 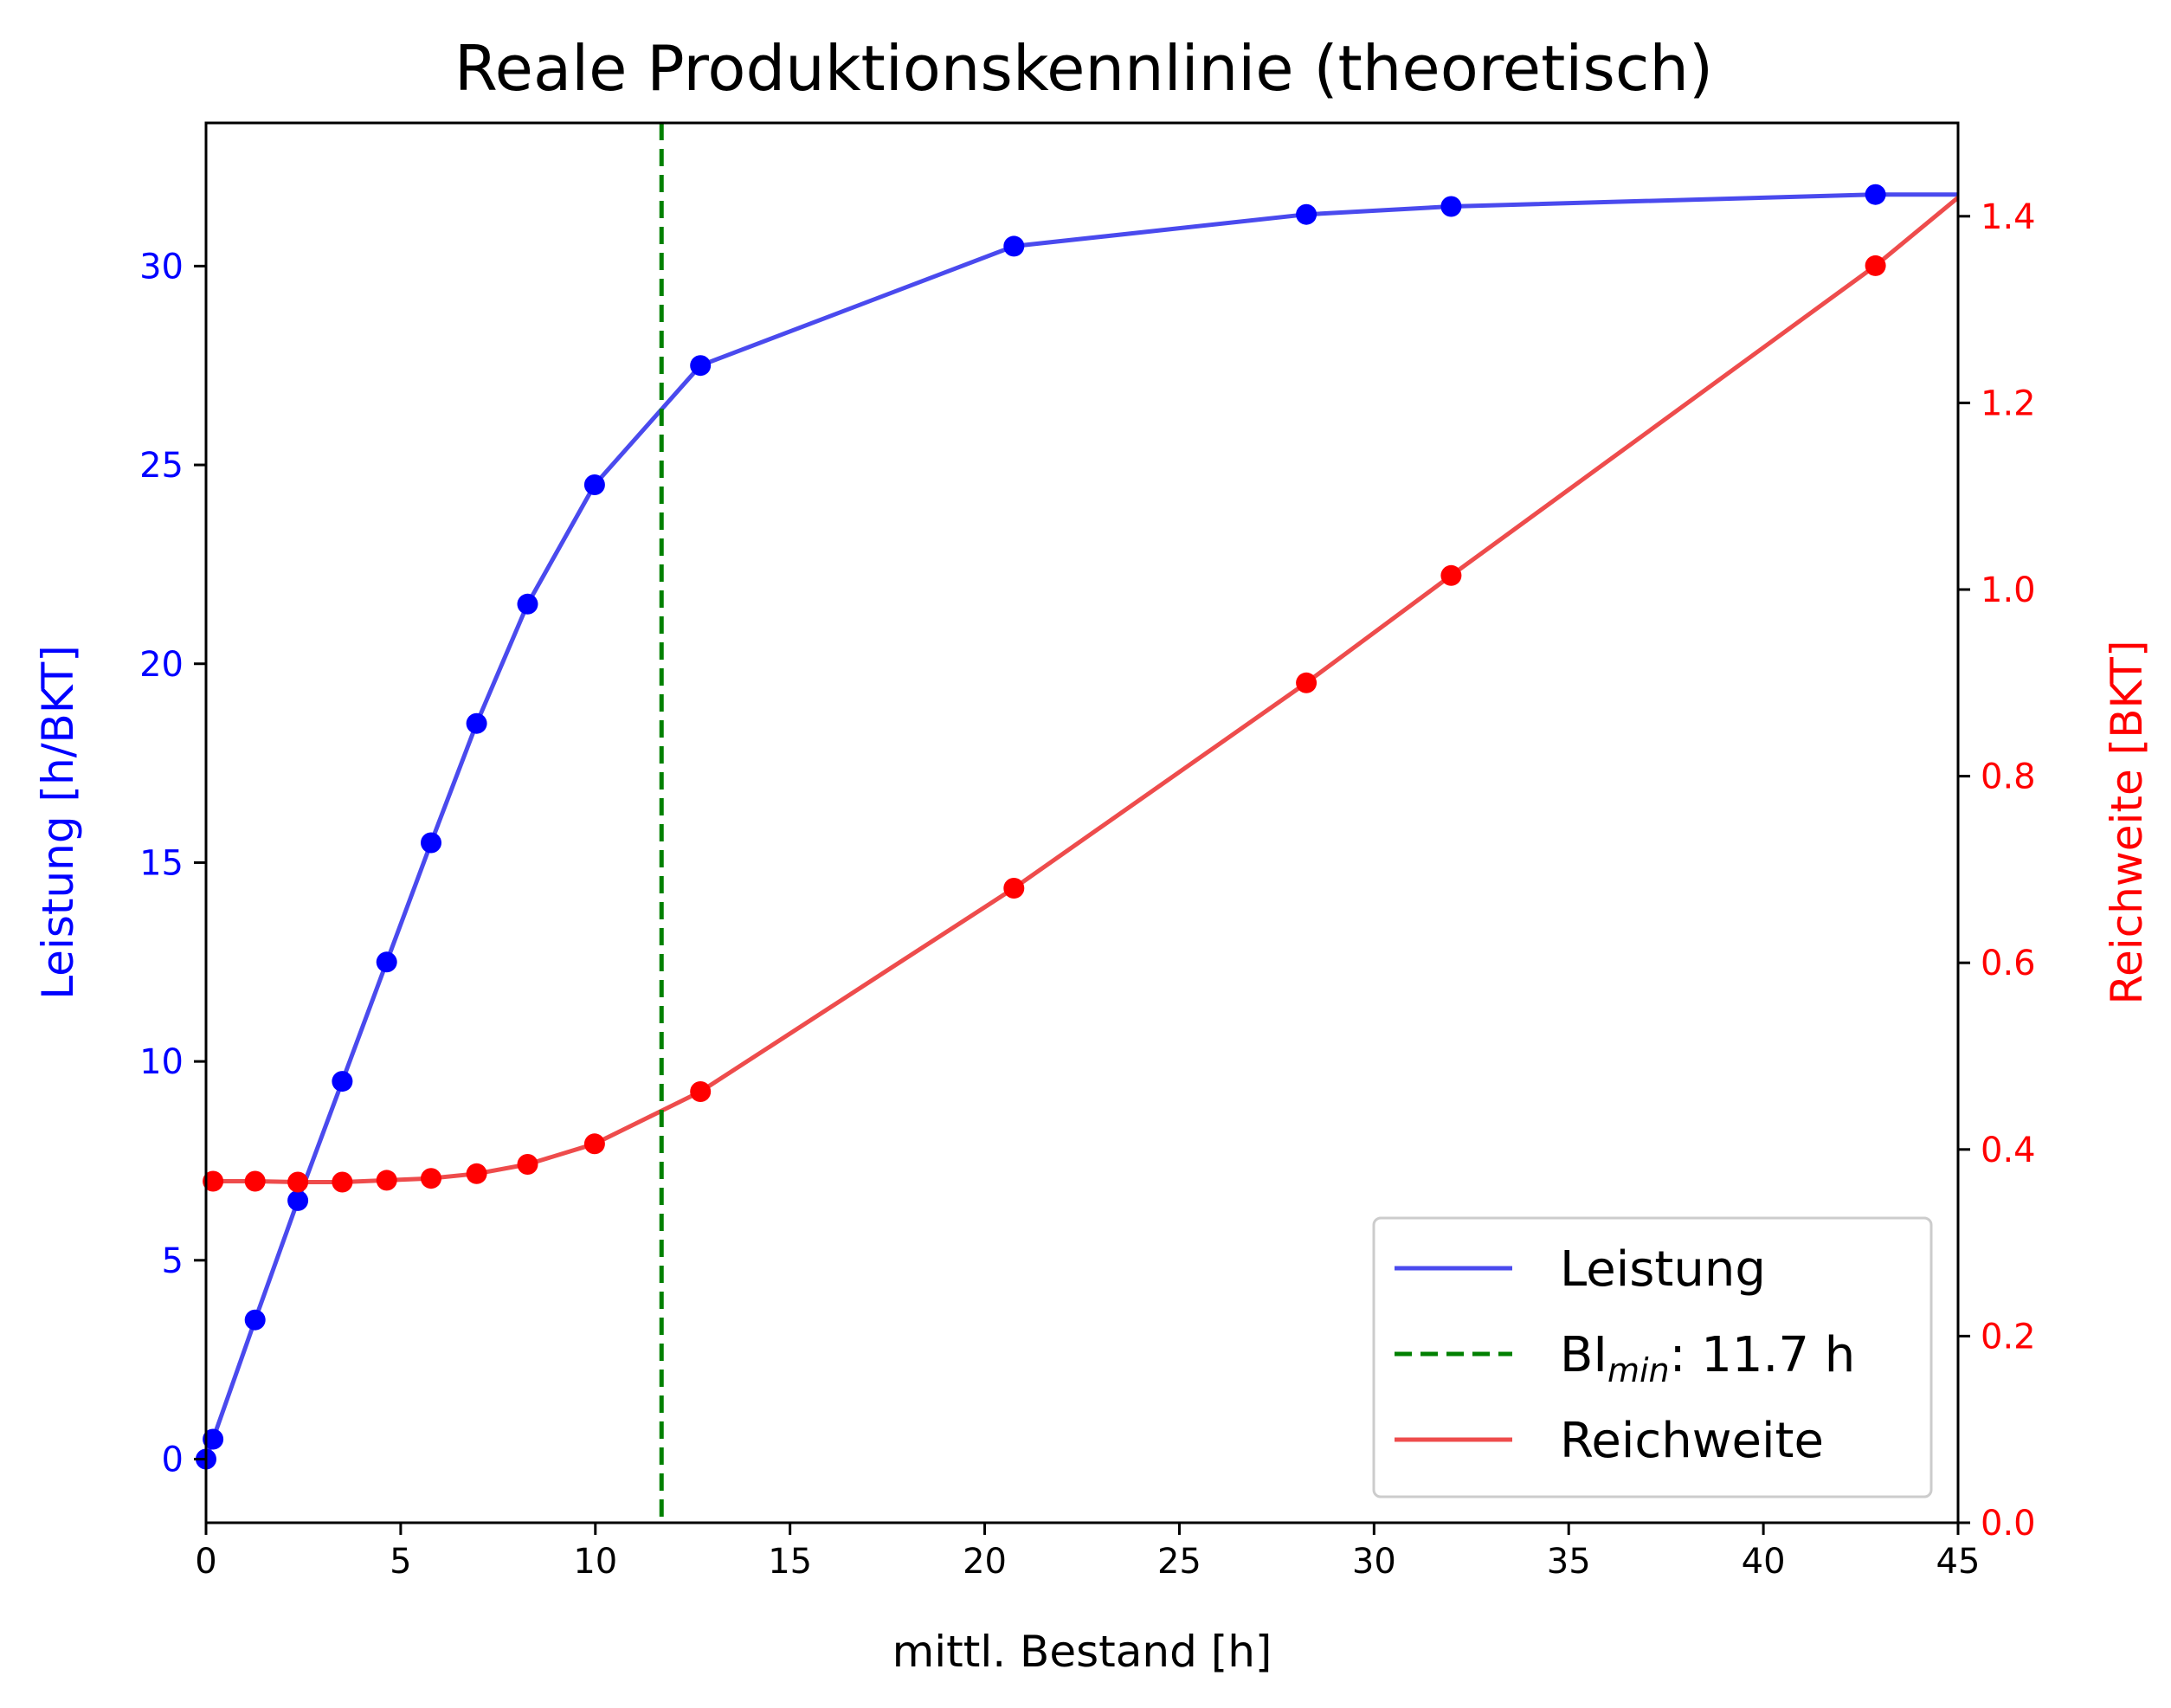 What do you see at coordinates (58, 822) in the screenshot?
I see `left-y-axis-label: Leistung [h/BKT]` at bounding box center [58, 822].